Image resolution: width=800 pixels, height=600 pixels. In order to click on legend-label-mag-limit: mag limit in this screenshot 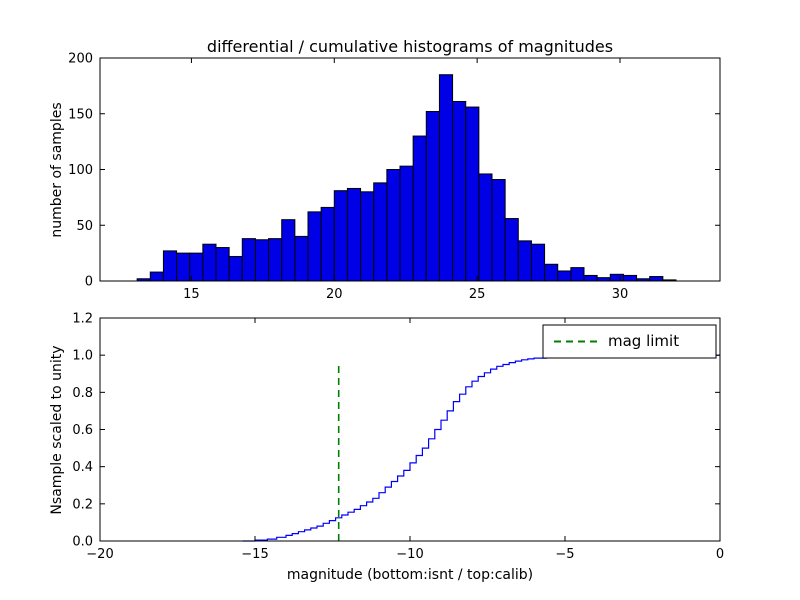, I will do `click(644, 341)`.